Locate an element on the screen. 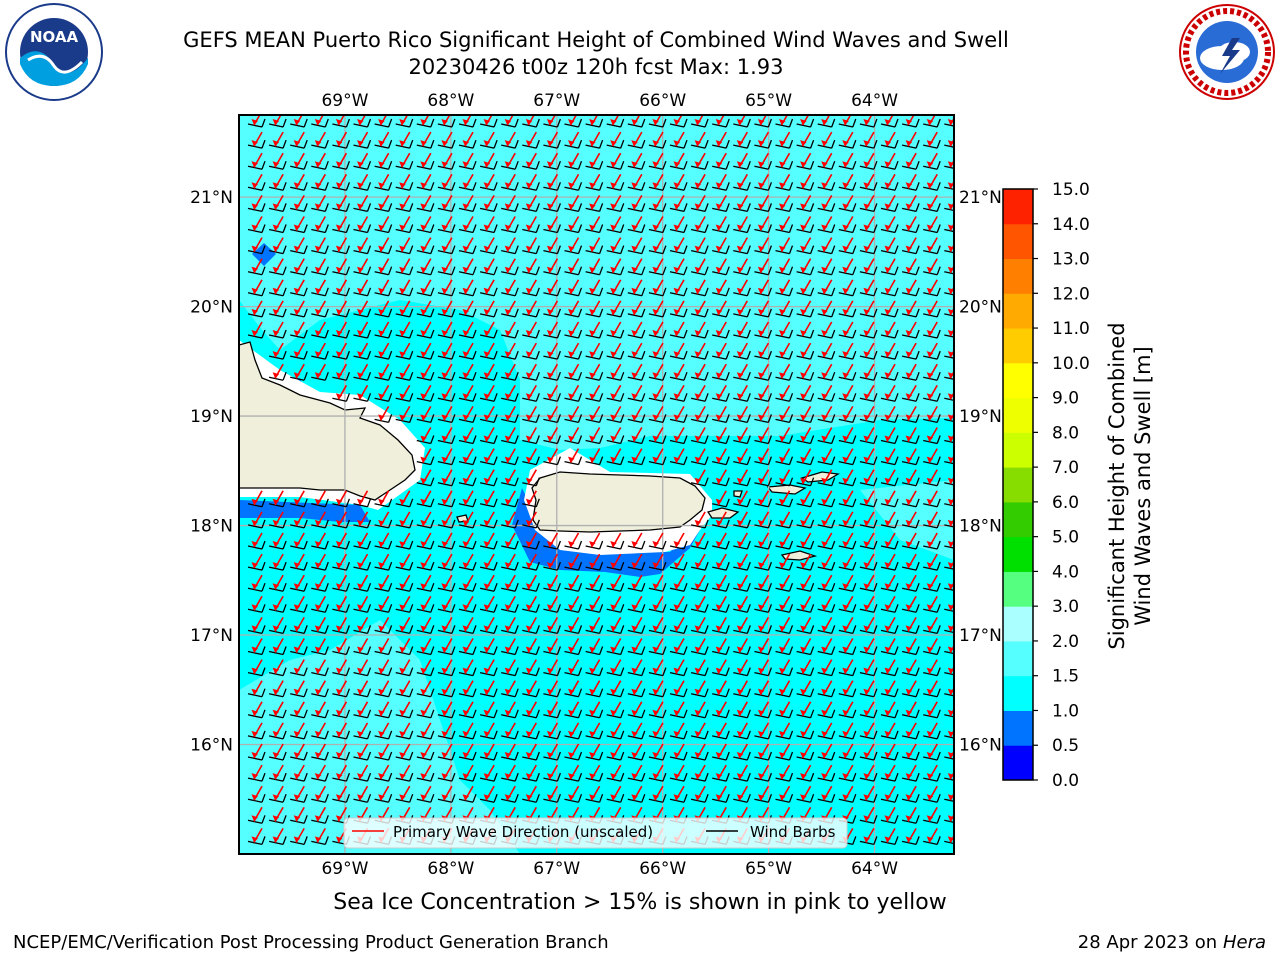 This screenshot has width=1280, height=960. lon-label-top: 67°W is located at coordinates (556, 101).